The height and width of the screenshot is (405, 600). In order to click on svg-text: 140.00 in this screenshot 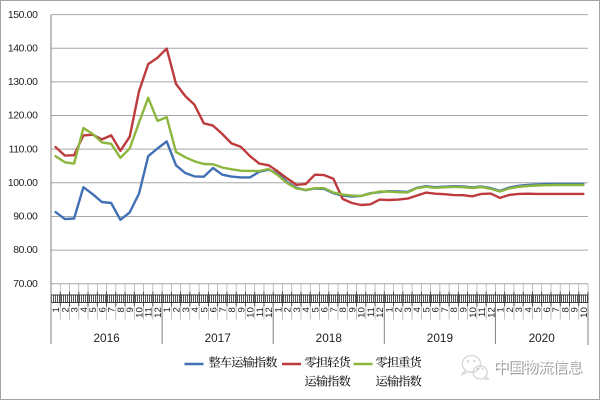, I will do `click(23, 48)`.